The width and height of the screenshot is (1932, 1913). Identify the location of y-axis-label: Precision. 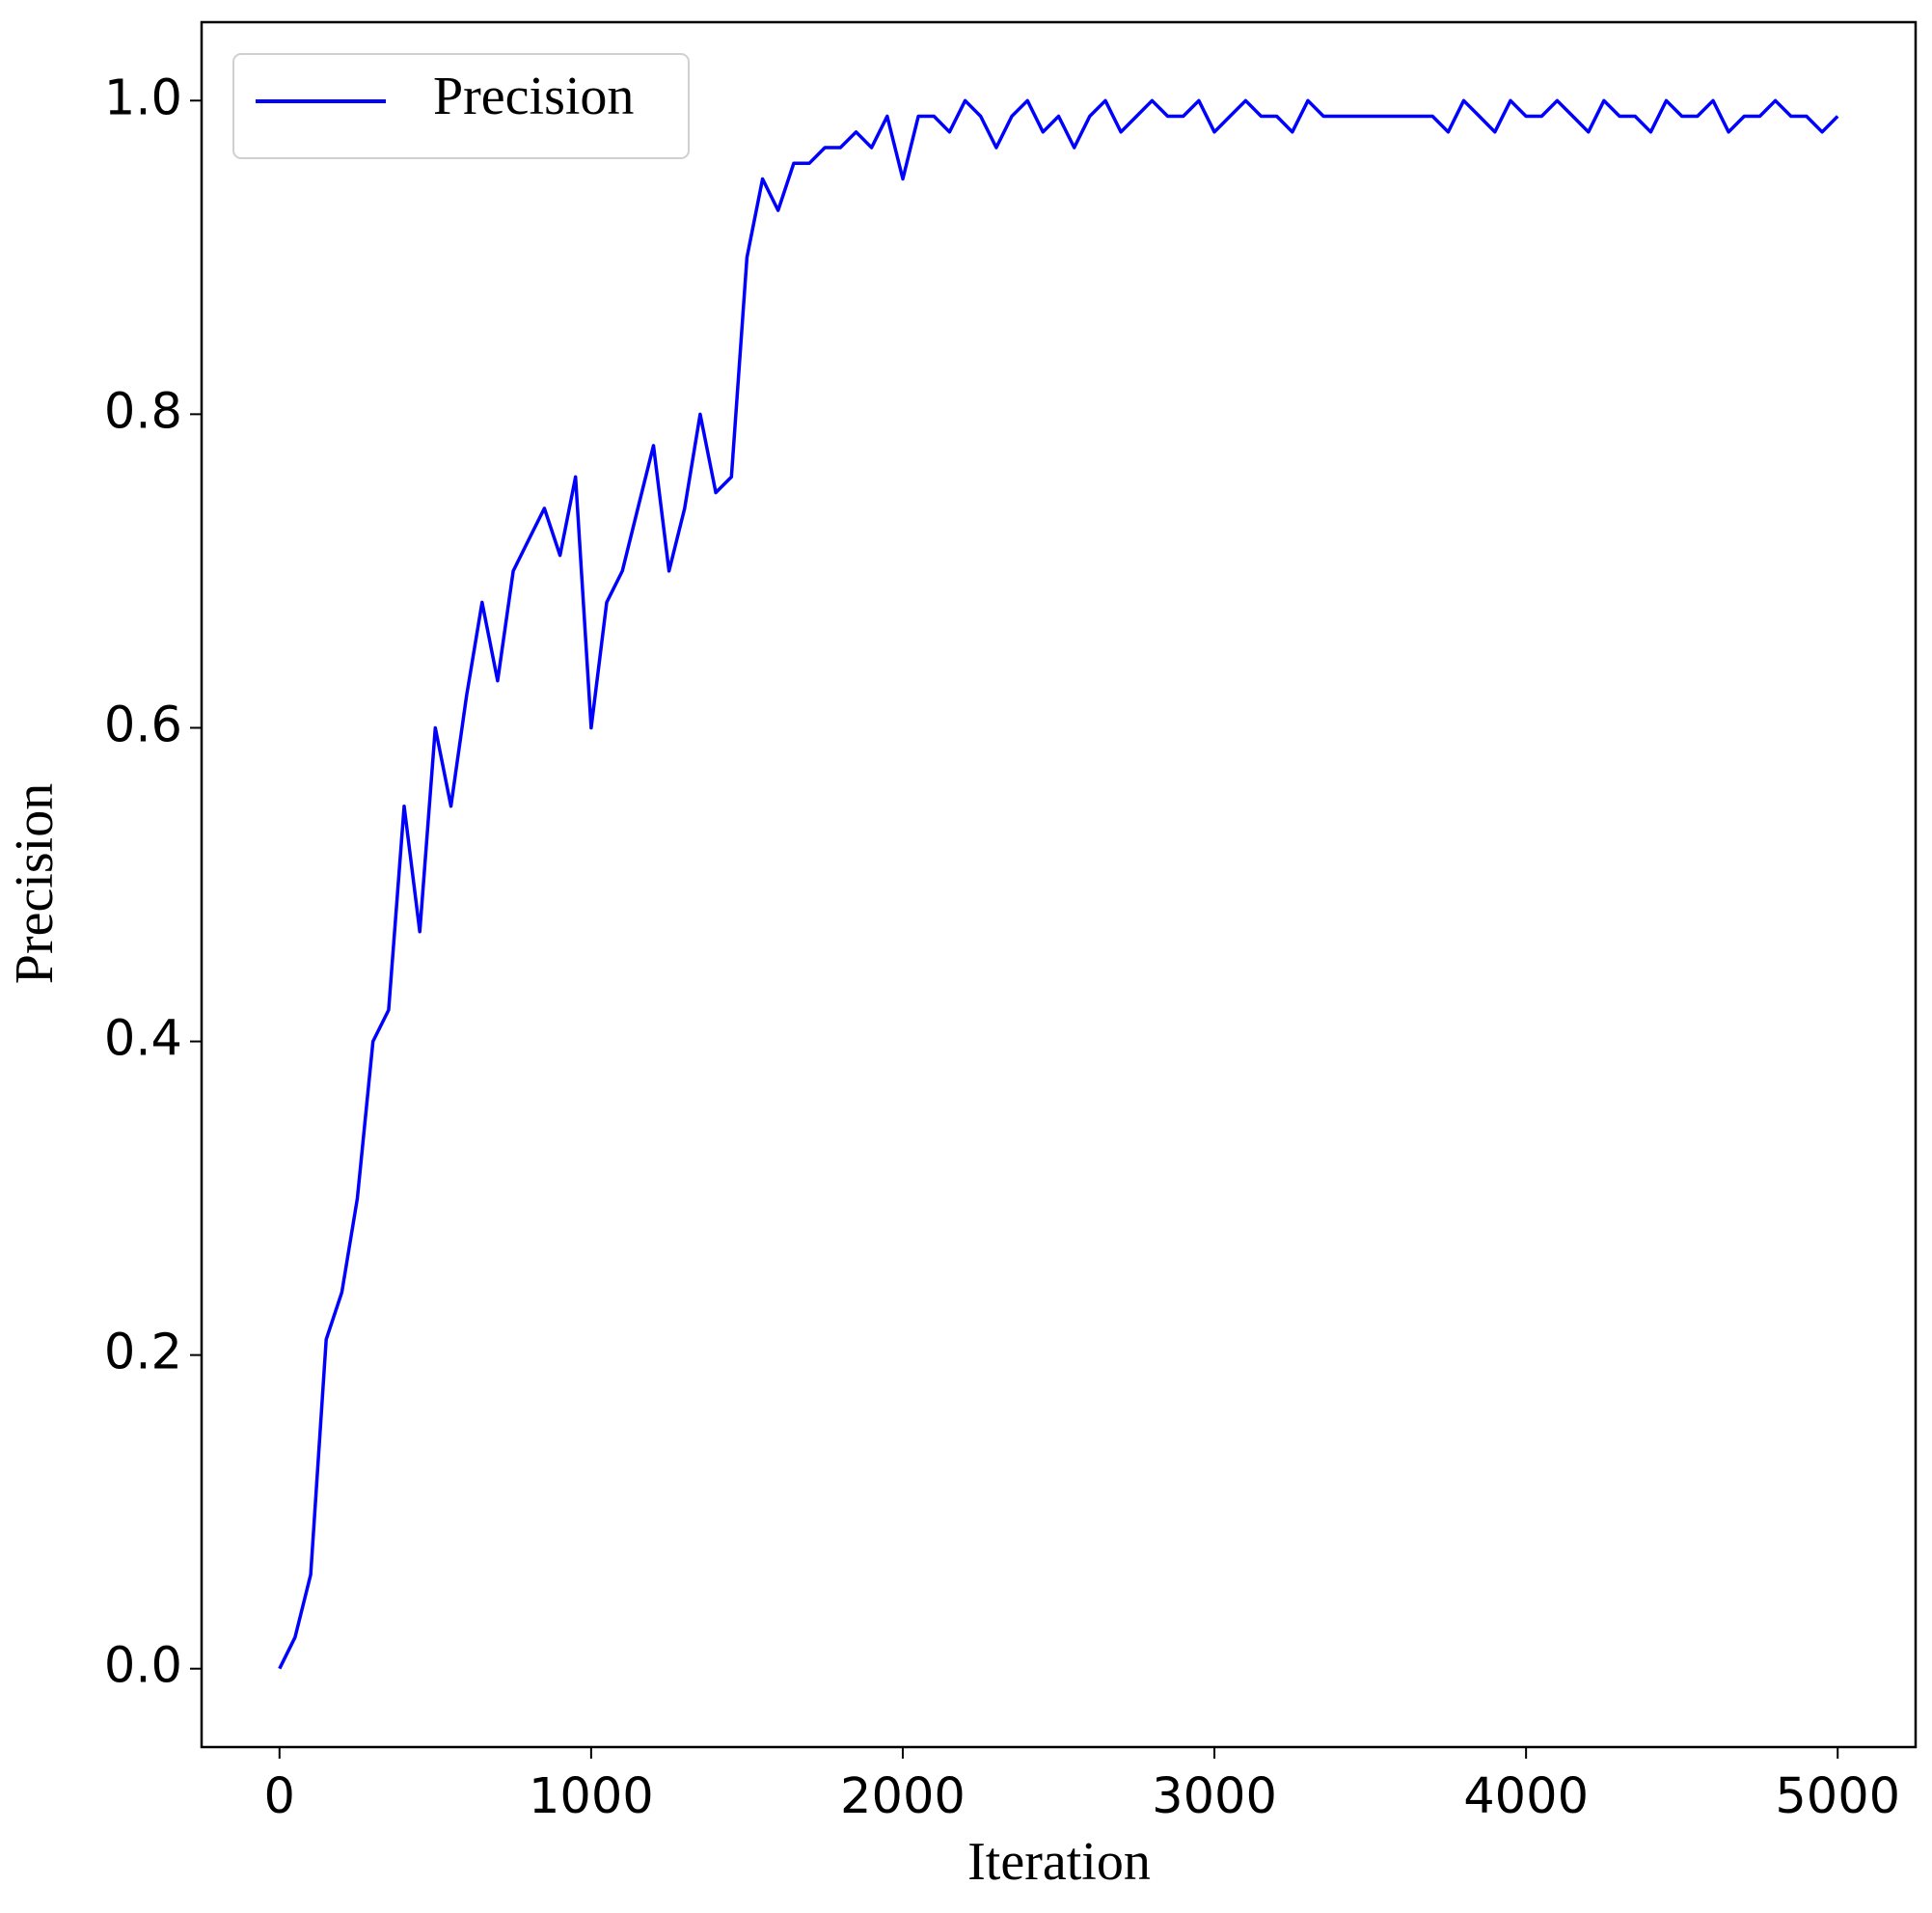
(35, 883).